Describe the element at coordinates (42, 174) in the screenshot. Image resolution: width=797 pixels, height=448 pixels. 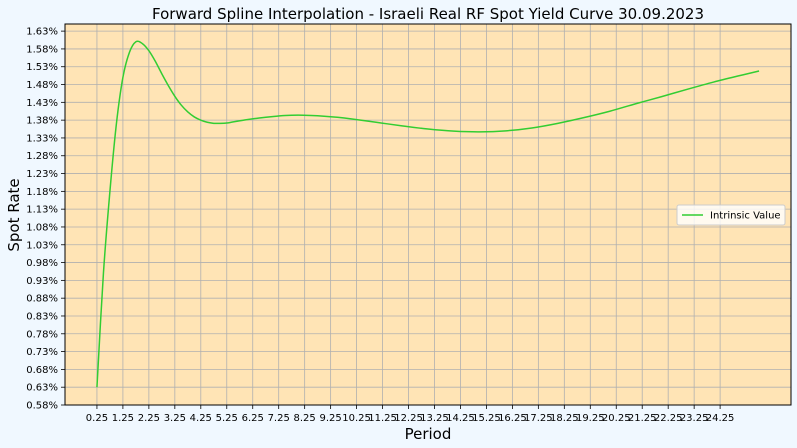
I see `y-tick-label: 1.23%` at that location.